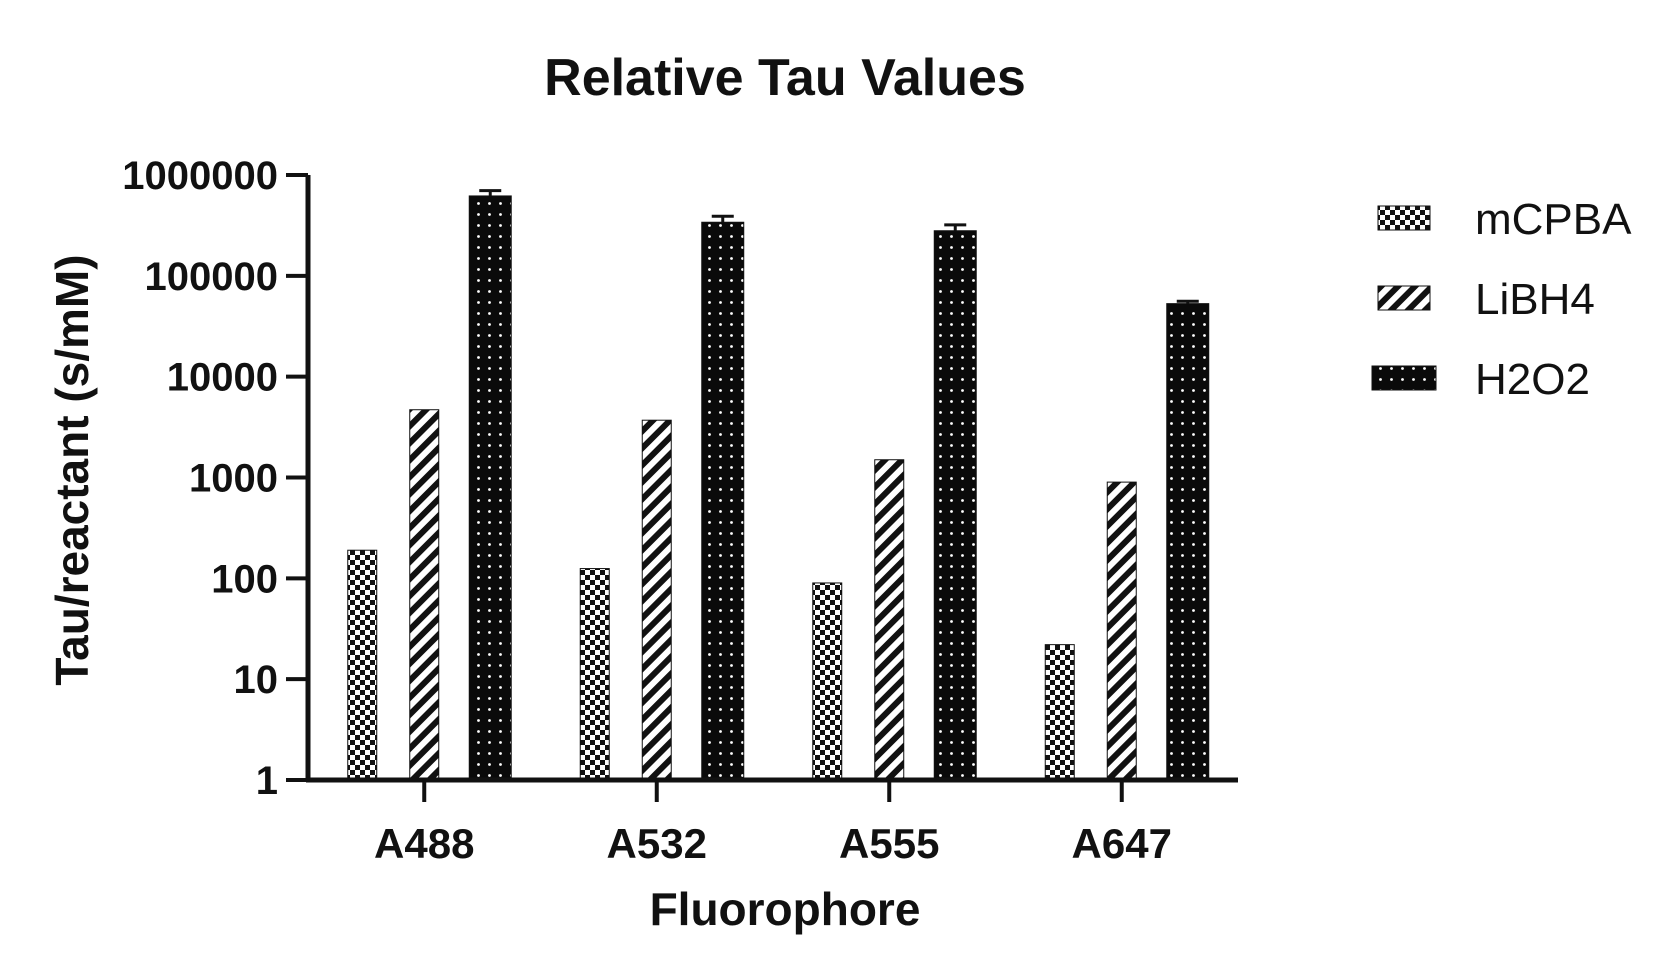 The width and height of the screenshot is (1680, 975). I want to click on bar-libh4-a555, so click(889, 620).